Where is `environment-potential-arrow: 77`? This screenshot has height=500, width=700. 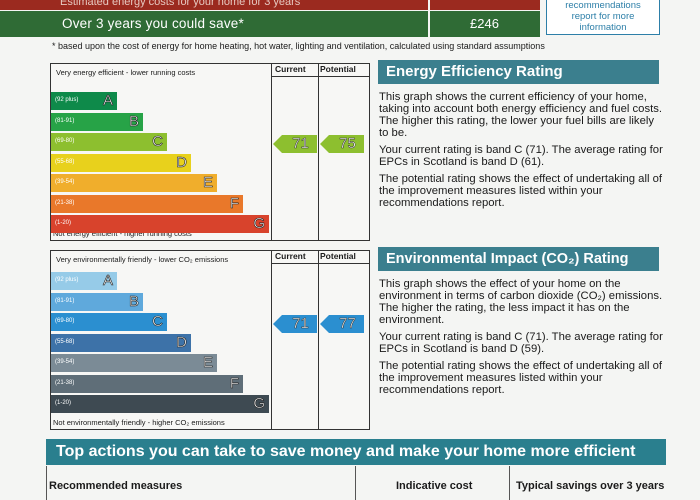 environment-potential-arrow: 77 is located at coordinates (342, 324).